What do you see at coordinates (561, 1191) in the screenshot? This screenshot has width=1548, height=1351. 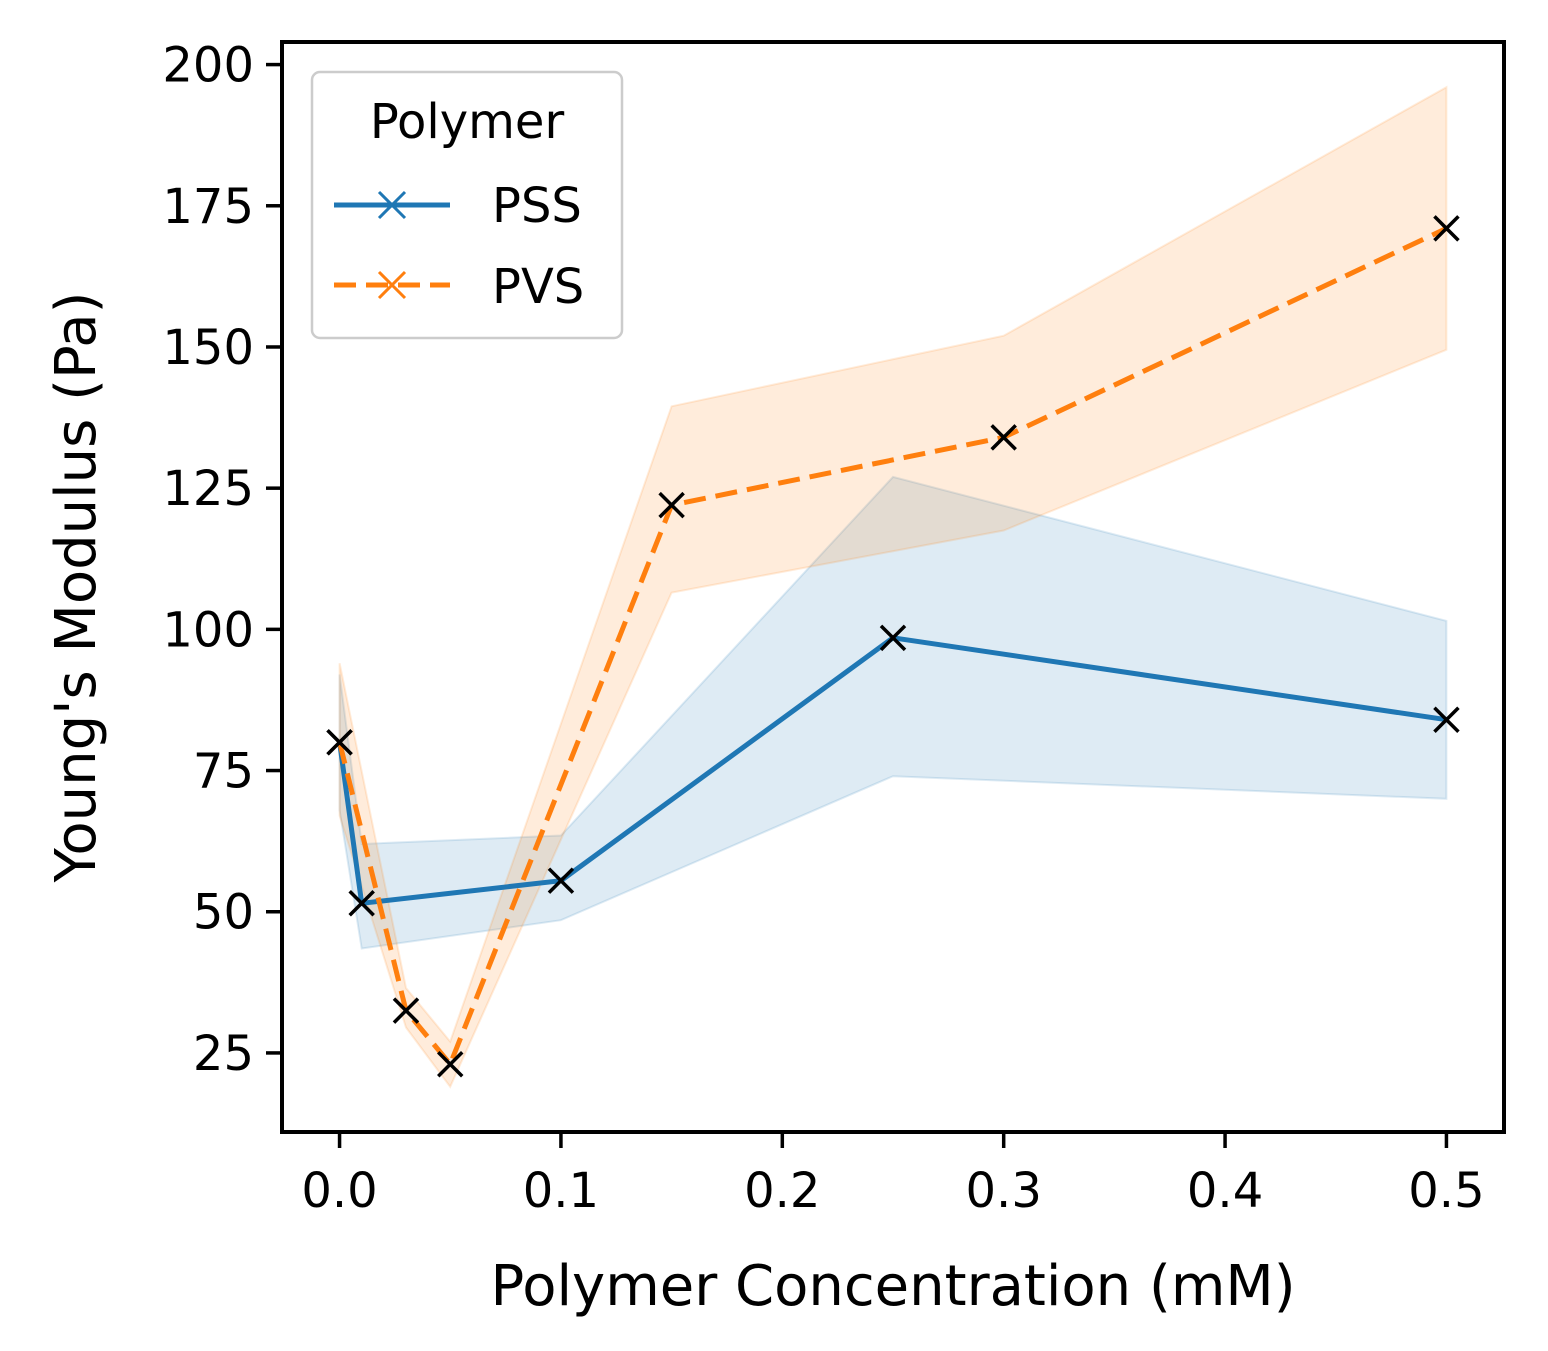 I see `x-tick-label: 0.1` at bounding box center [561, 1191].